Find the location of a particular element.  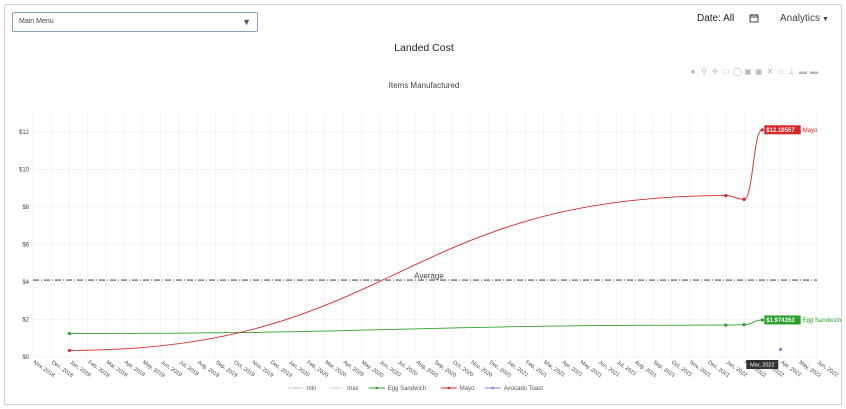

legend-item: Mayo is located at coordinates (467, 389).